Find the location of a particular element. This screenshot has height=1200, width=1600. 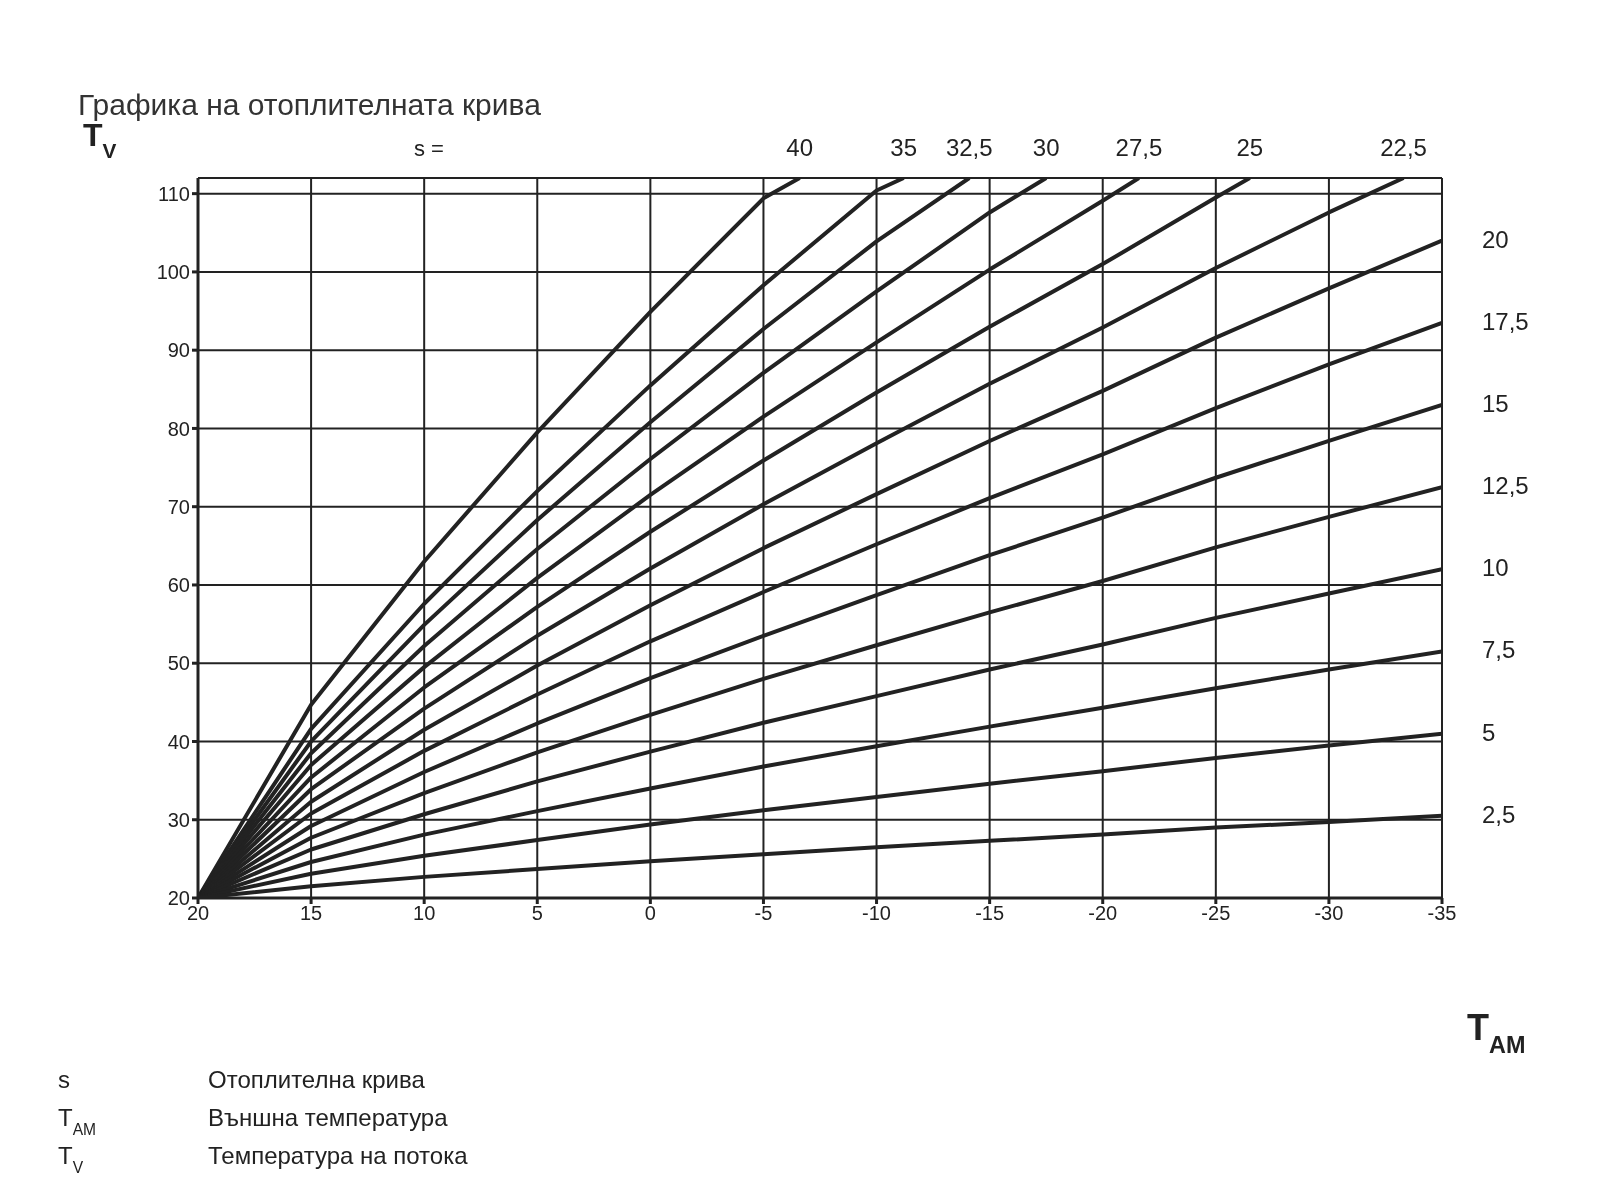

x-tick-label: -15 is located at coordinates (990, 913).